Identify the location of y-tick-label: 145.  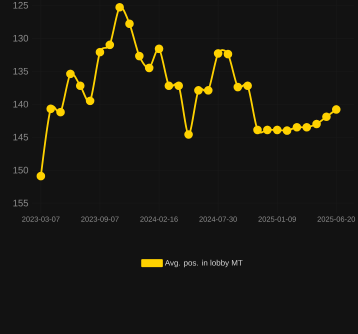
(20, 137).